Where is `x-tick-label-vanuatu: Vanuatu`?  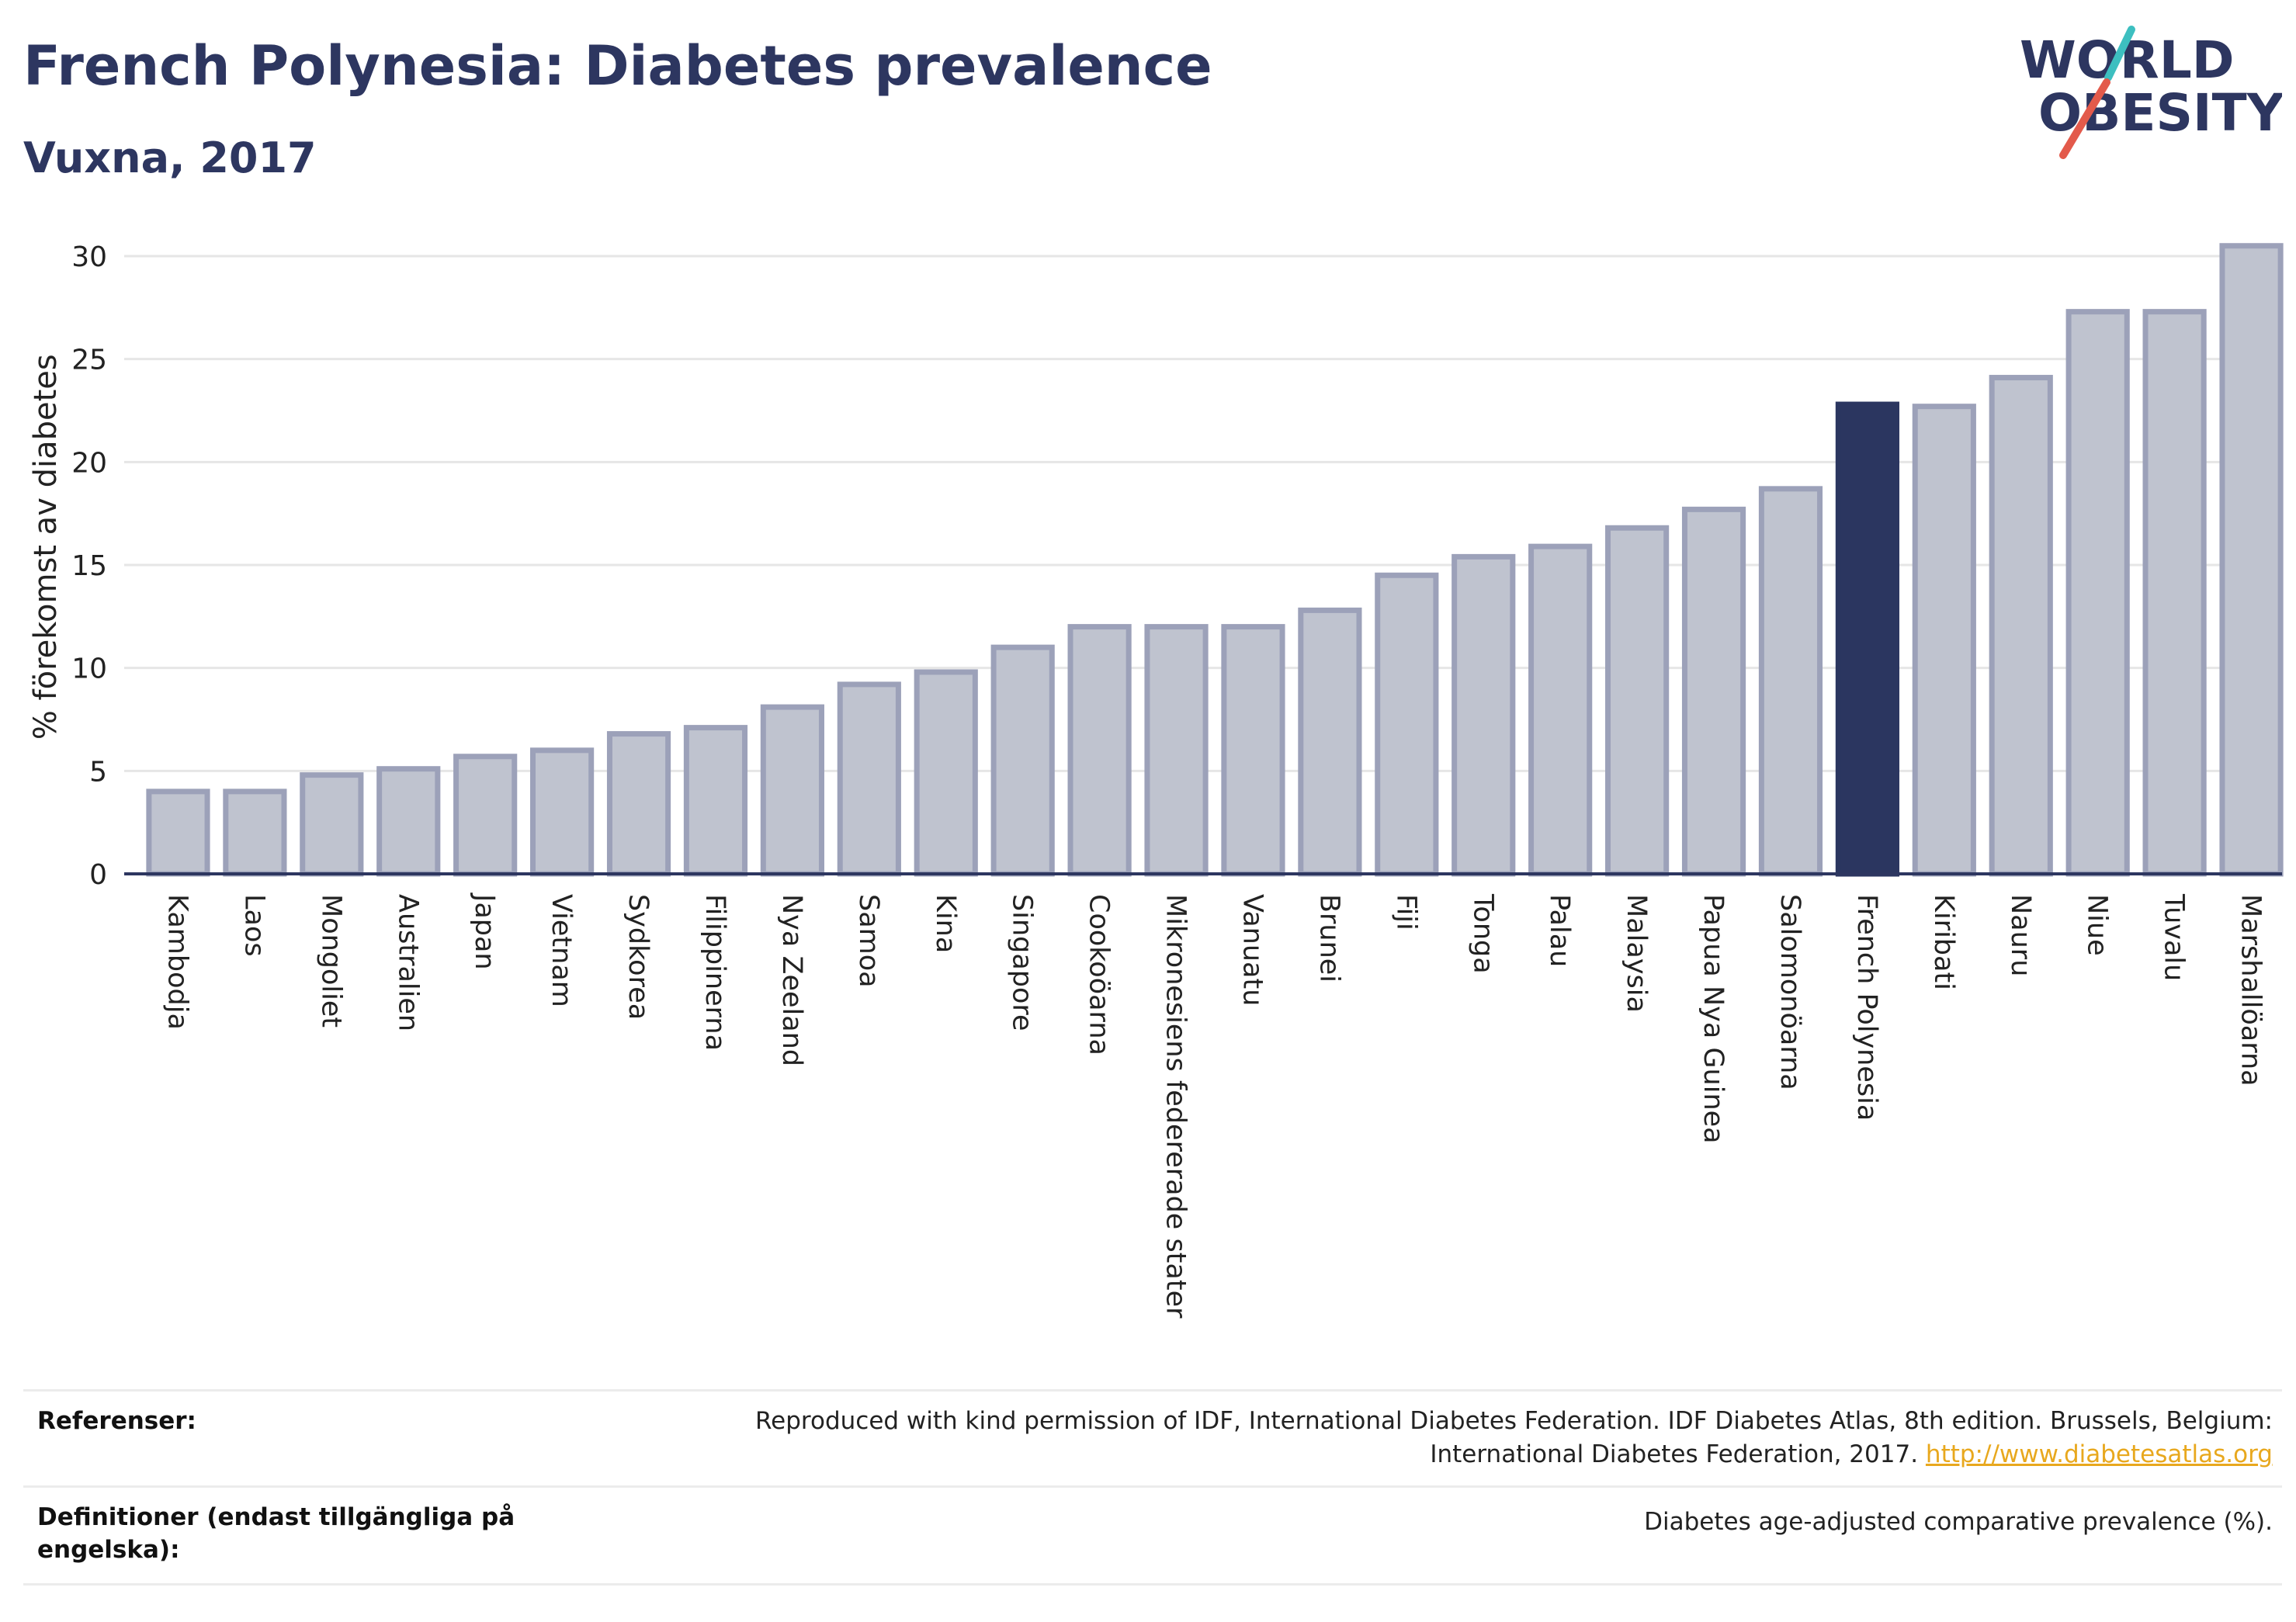 x-tick-label-vanuatu: Vanuatu is located at coordinates (1252, 950).